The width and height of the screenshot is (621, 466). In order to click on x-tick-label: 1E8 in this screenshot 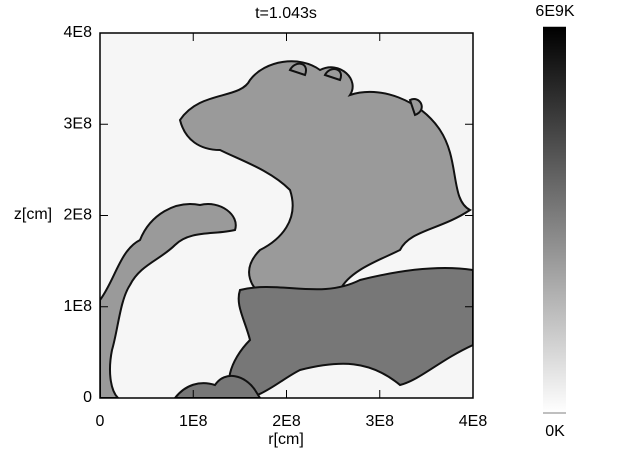, I will do `click(193, 421)`.